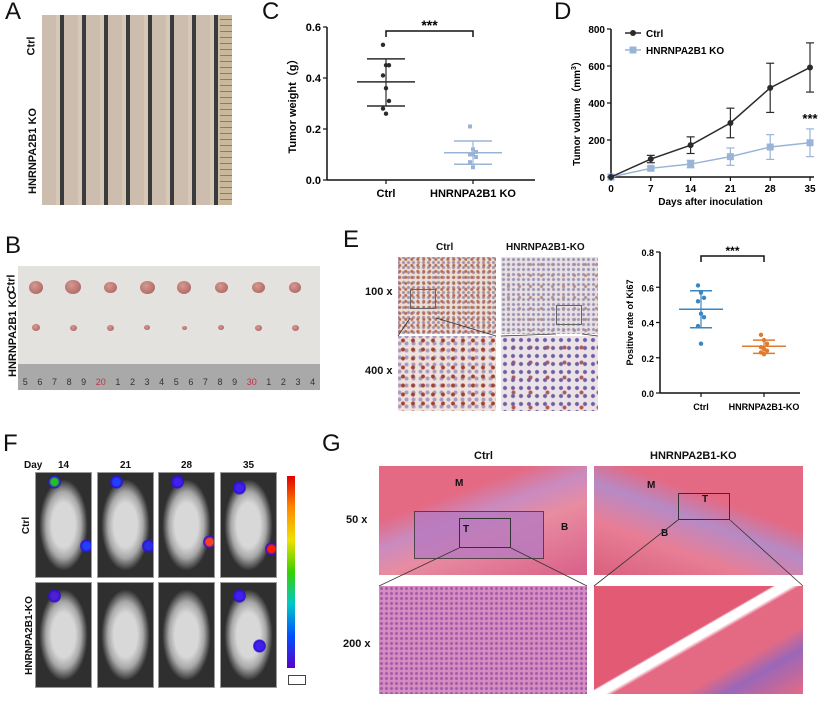 This screenshot has width=823, height=701. I want to click on ruler-tick-label: 6, so click(191, 382).